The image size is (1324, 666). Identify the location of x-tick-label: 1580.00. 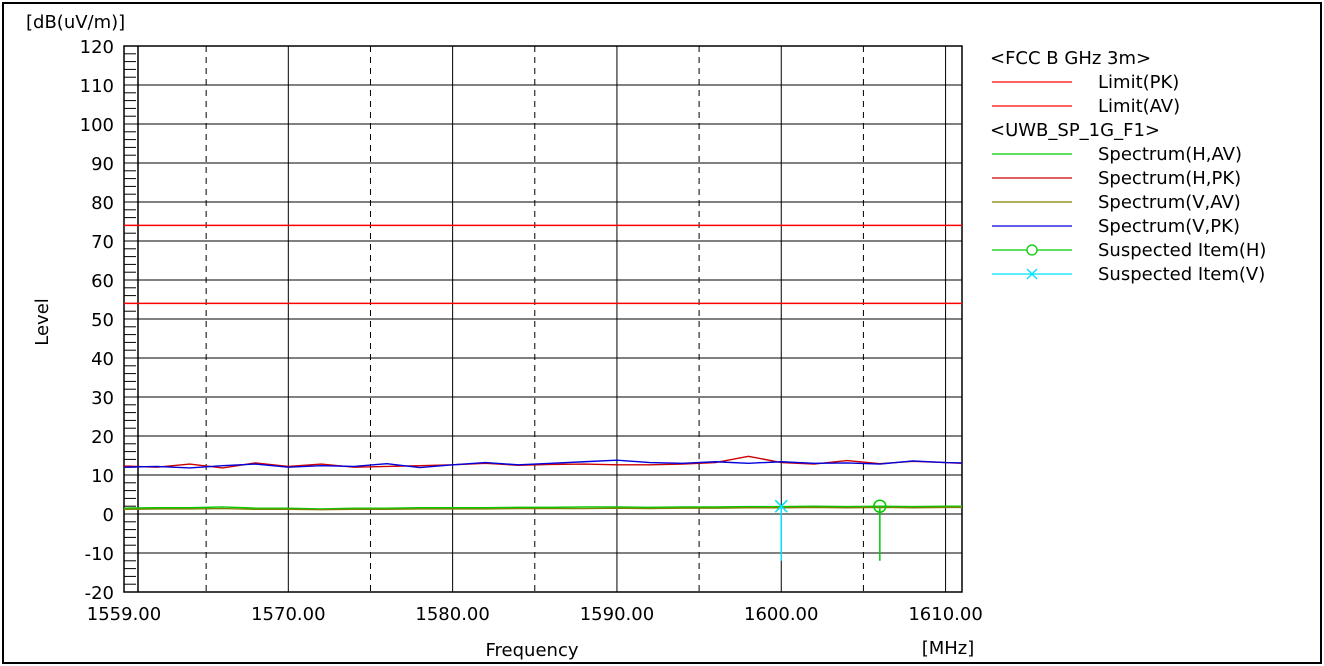
(452, 614).